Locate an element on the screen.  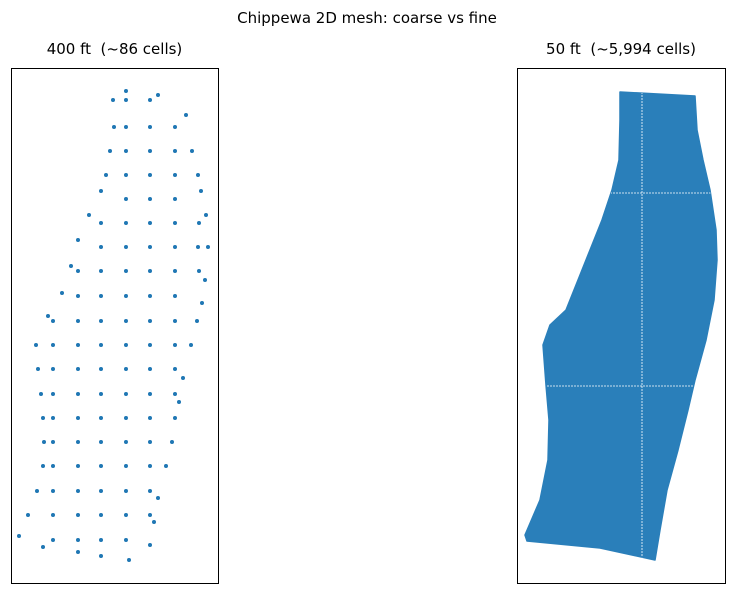
subplot-title: 400 ft (~86 cells) is located at coordinates (115, 49).